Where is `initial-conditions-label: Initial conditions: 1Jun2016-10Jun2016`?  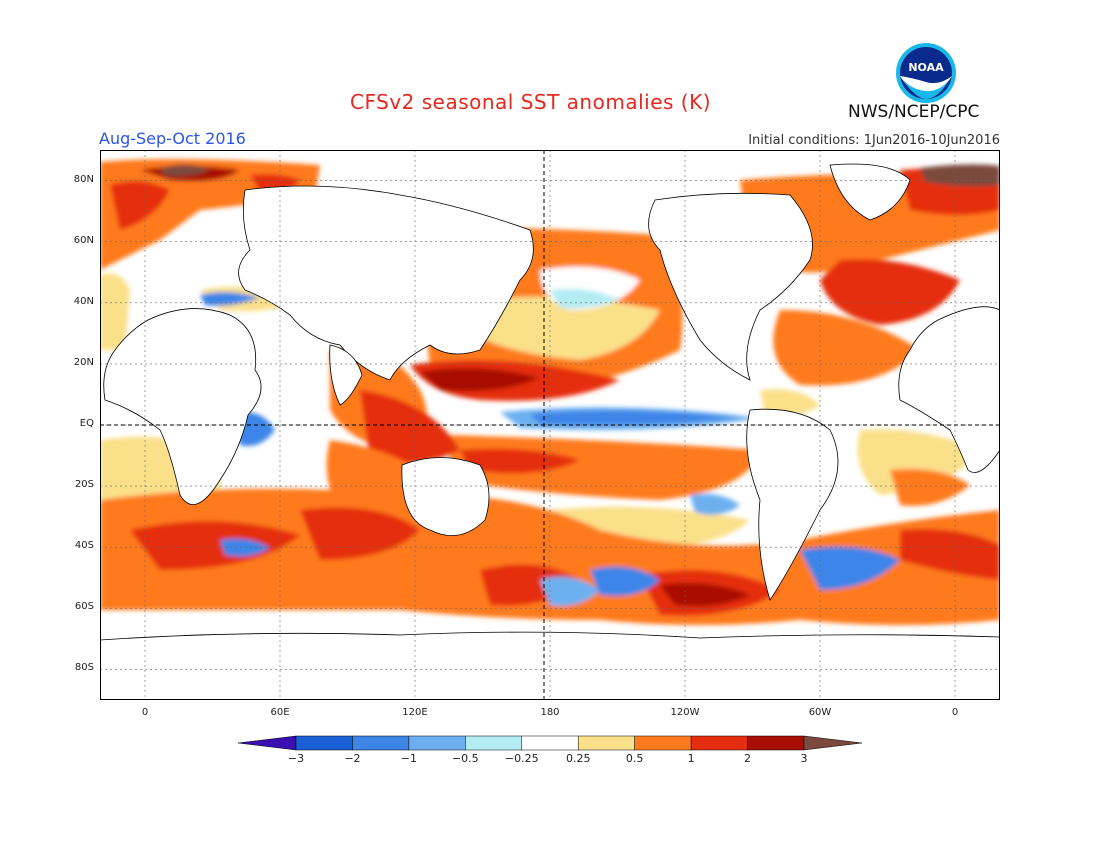 initial-conditions-label: Initial conditions: 1Jun2016-10Jun2016 is located at coordinates (874, 140).